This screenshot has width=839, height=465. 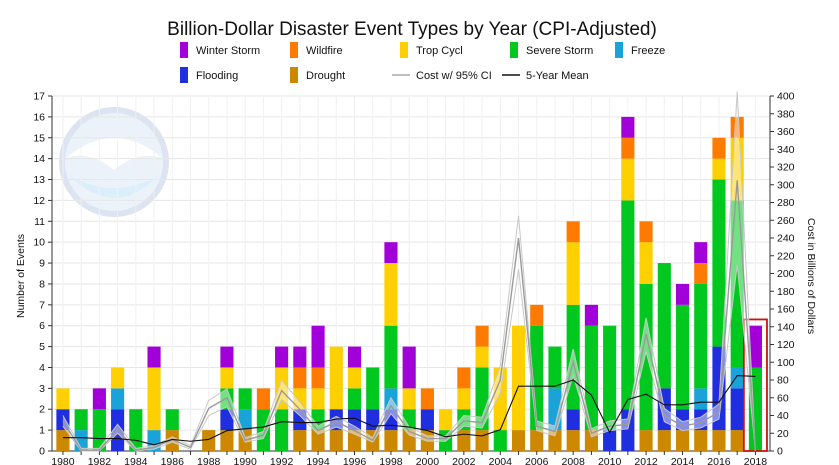 What do you see at coordinates (783, 398) in the screenshot?
I see `y-right-tick-label: 60` at bounding box center [783, 398].